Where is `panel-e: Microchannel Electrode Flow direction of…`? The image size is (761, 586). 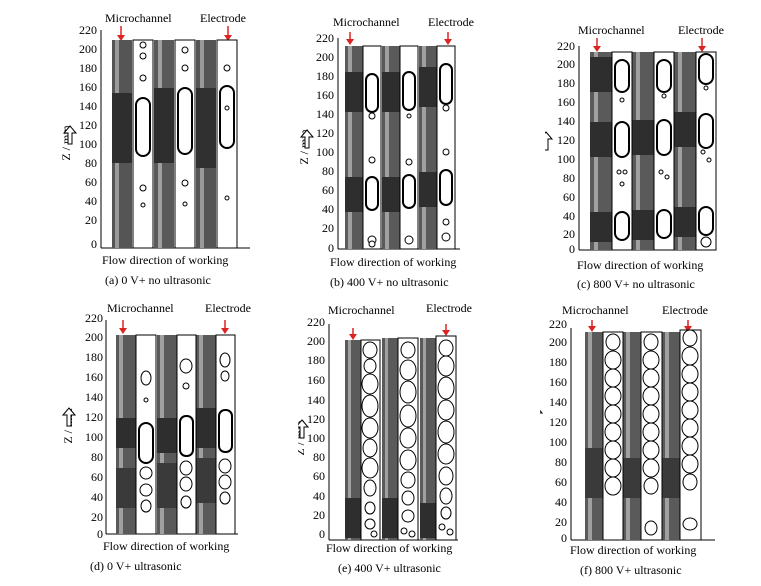
panel-e: Microchannel Electrode Flow direction of… is located at coordinates (403, 440).